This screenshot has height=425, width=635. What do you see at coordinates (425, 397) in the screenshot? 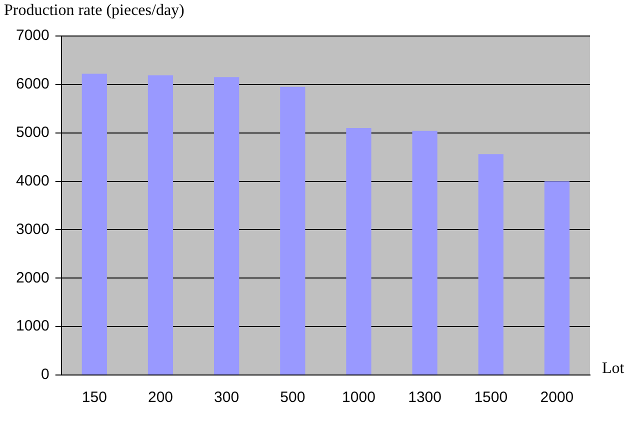
I see `x-tick-label: 1300` at bounding box center [425, 397].